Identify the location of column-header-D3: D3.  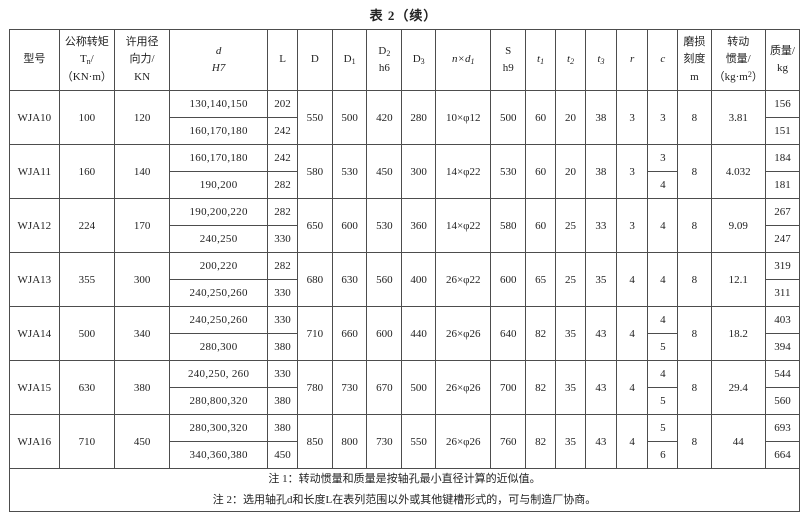
(419, 60).